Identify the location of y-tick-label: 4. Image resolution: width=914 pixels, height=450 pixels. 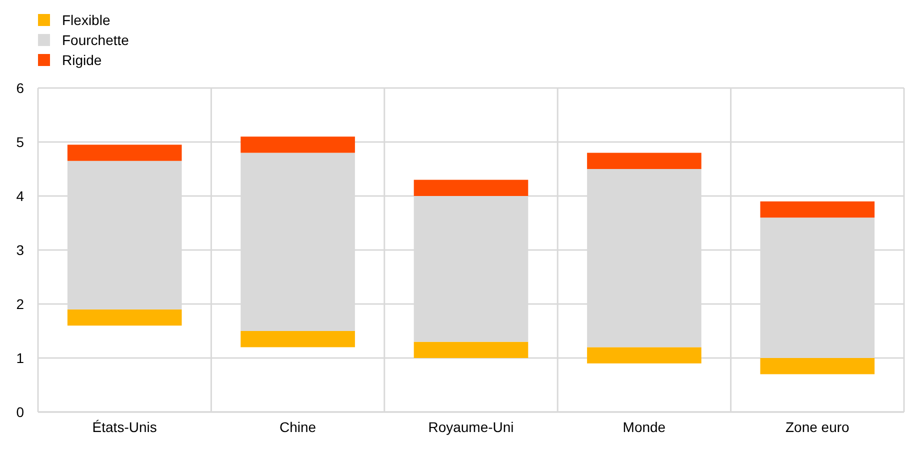
(20, 196).